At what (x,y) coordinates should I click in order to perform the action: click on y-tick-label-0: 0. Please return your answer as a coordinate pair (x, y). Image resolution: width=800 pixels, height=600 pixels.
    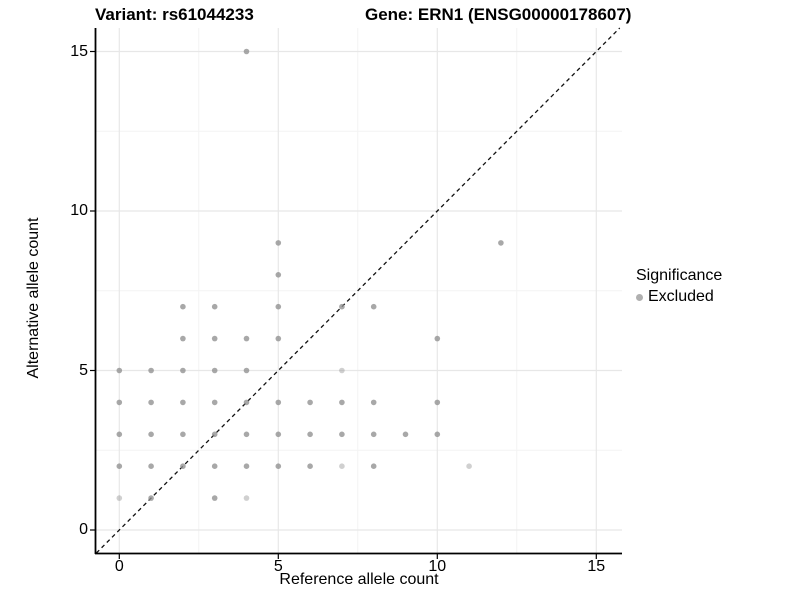
    Looking at the image, I should click on (83, 529).